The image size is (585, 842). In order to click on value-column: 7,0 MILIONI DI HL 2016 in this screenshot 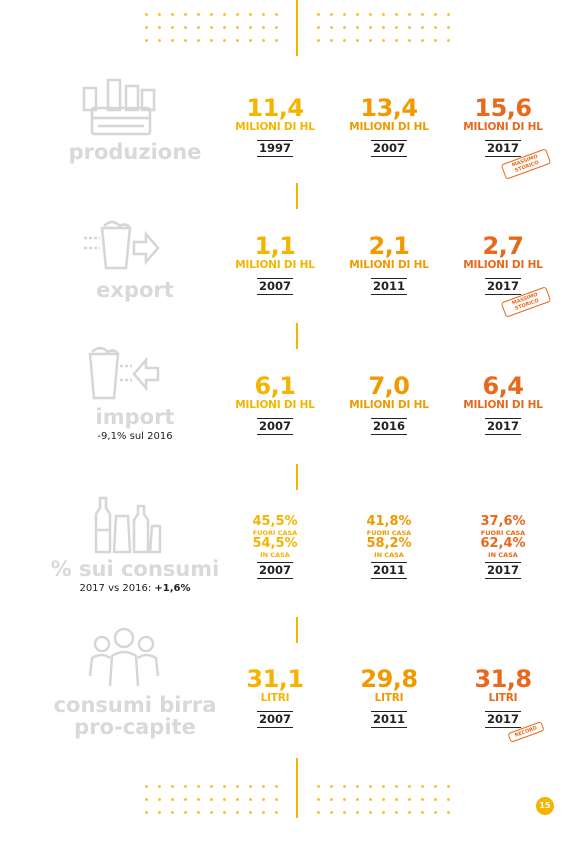, I will do `click(389, 404)`.